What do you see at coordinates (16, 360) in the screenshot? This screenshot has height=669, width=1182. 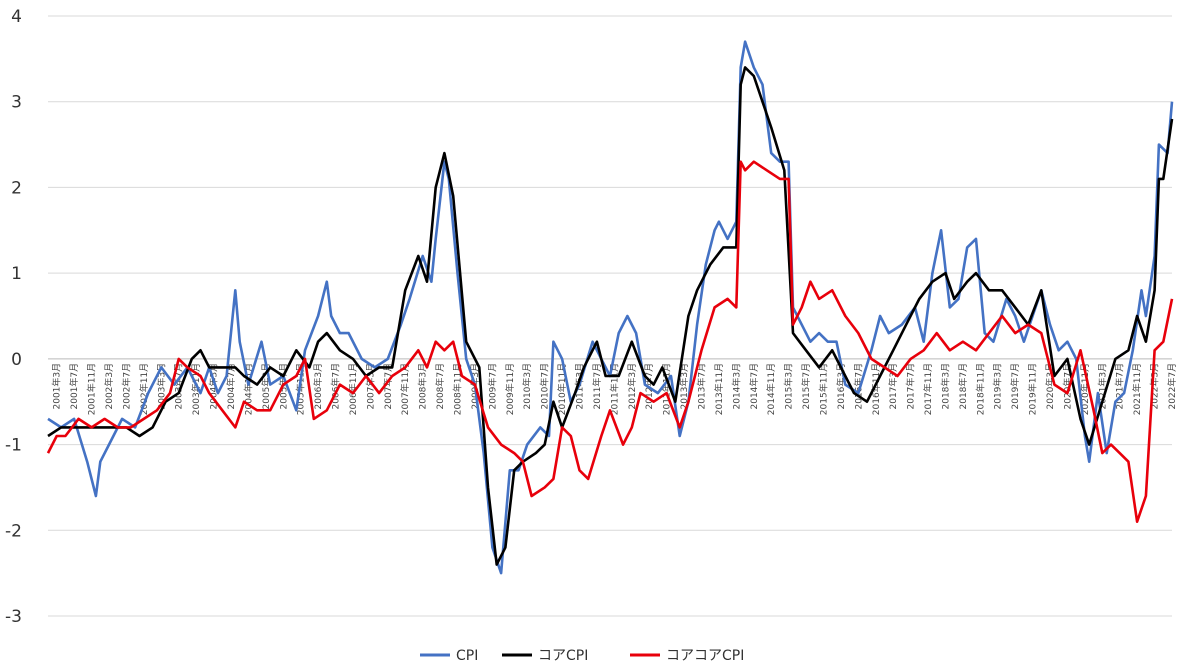 I see `y-tick-label: 0` at bounding box center [16, 360].